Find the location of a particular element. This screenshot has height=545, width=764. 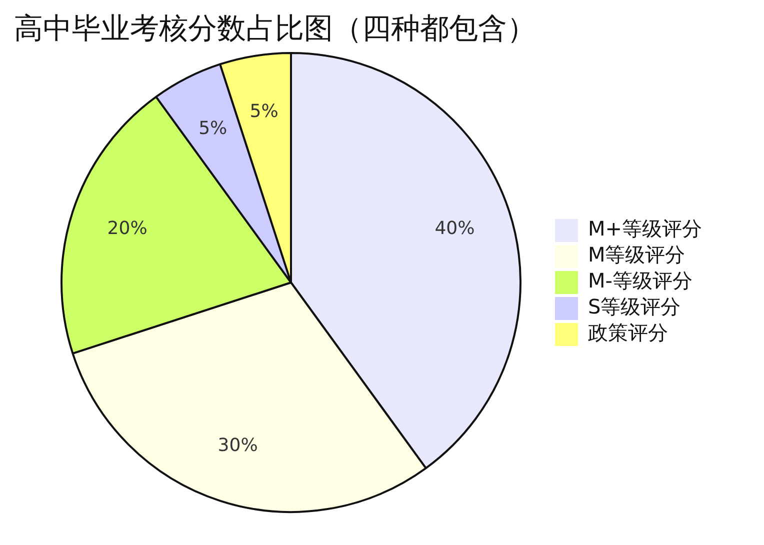

data-label: 30% is located at coordinates (238, 445).